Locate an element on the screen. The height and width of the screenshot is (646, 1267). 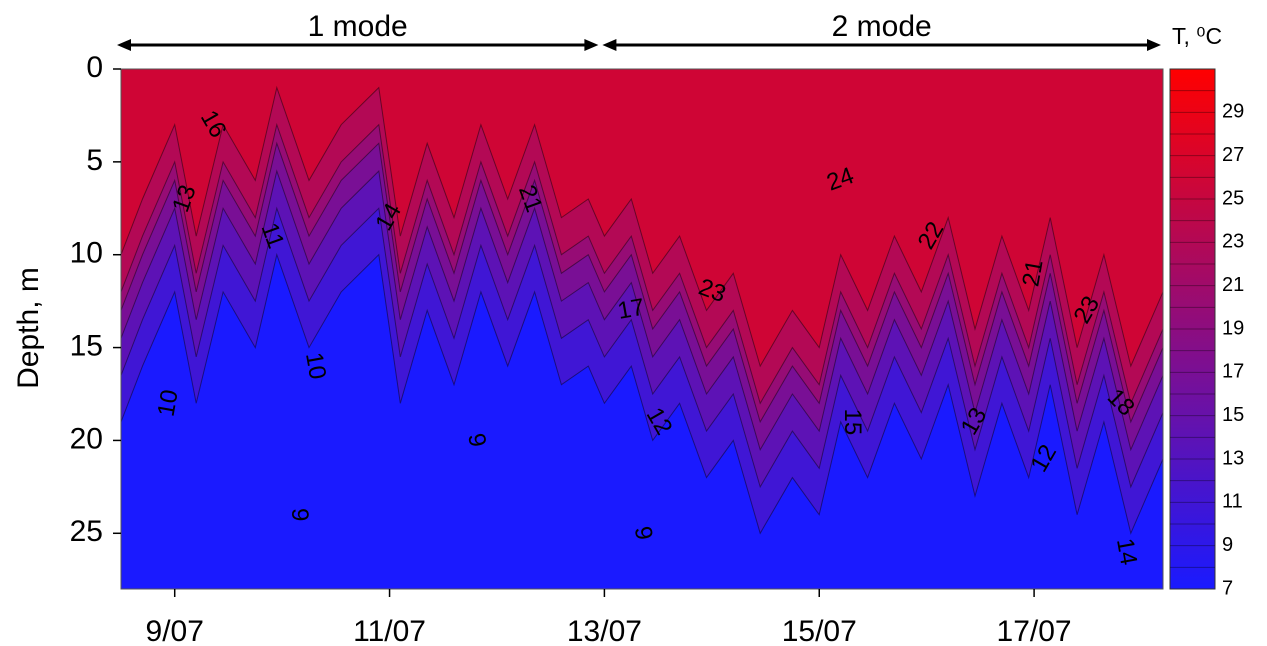
x-tick-label: 11/07 is located at coordinates (389, 630).